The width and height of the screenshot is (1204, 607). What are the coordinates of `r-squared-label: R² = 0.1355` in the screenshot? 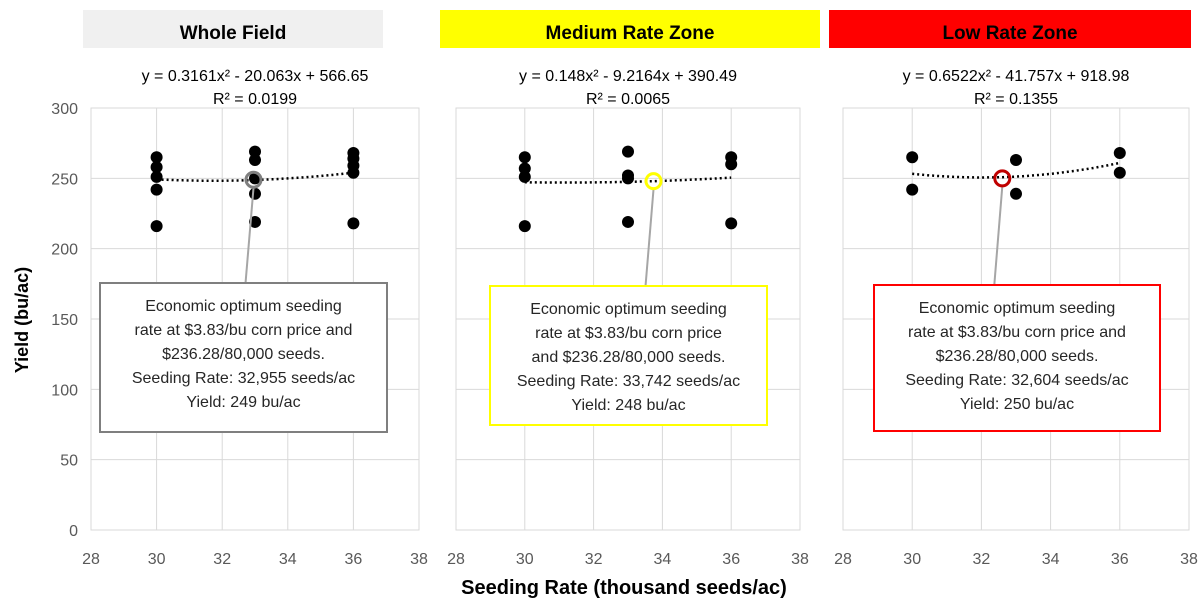 It's located at (1016, 99).